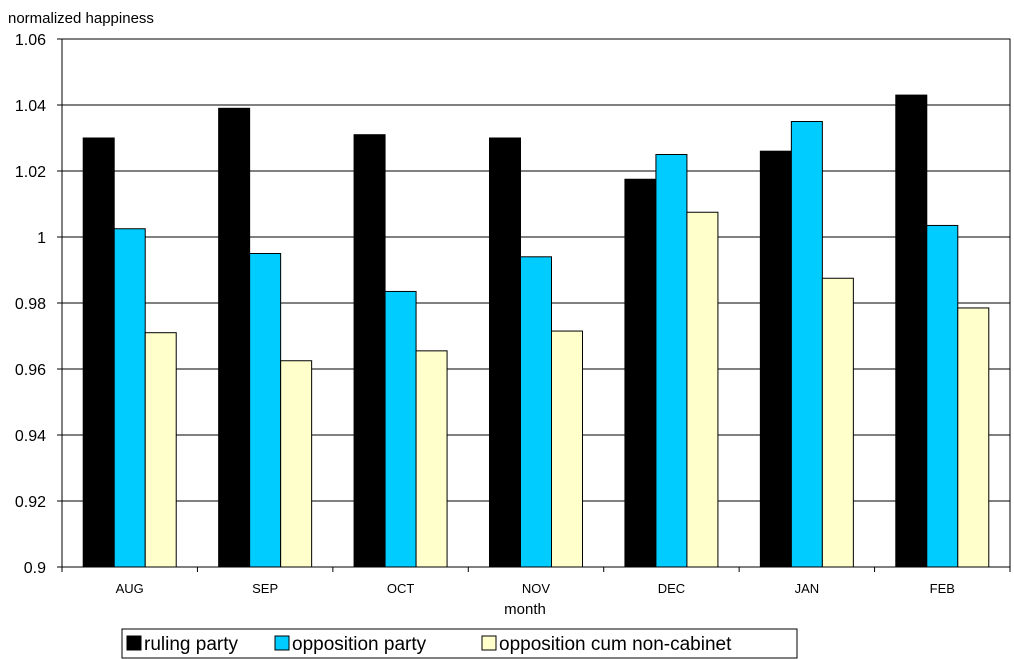 The width and height of the screenshot is (1014, 659). What do you see at coordinates (30, 370) in the screenshot?
I see `y-tick-label: 0.96` at bounding box center [30, 370].